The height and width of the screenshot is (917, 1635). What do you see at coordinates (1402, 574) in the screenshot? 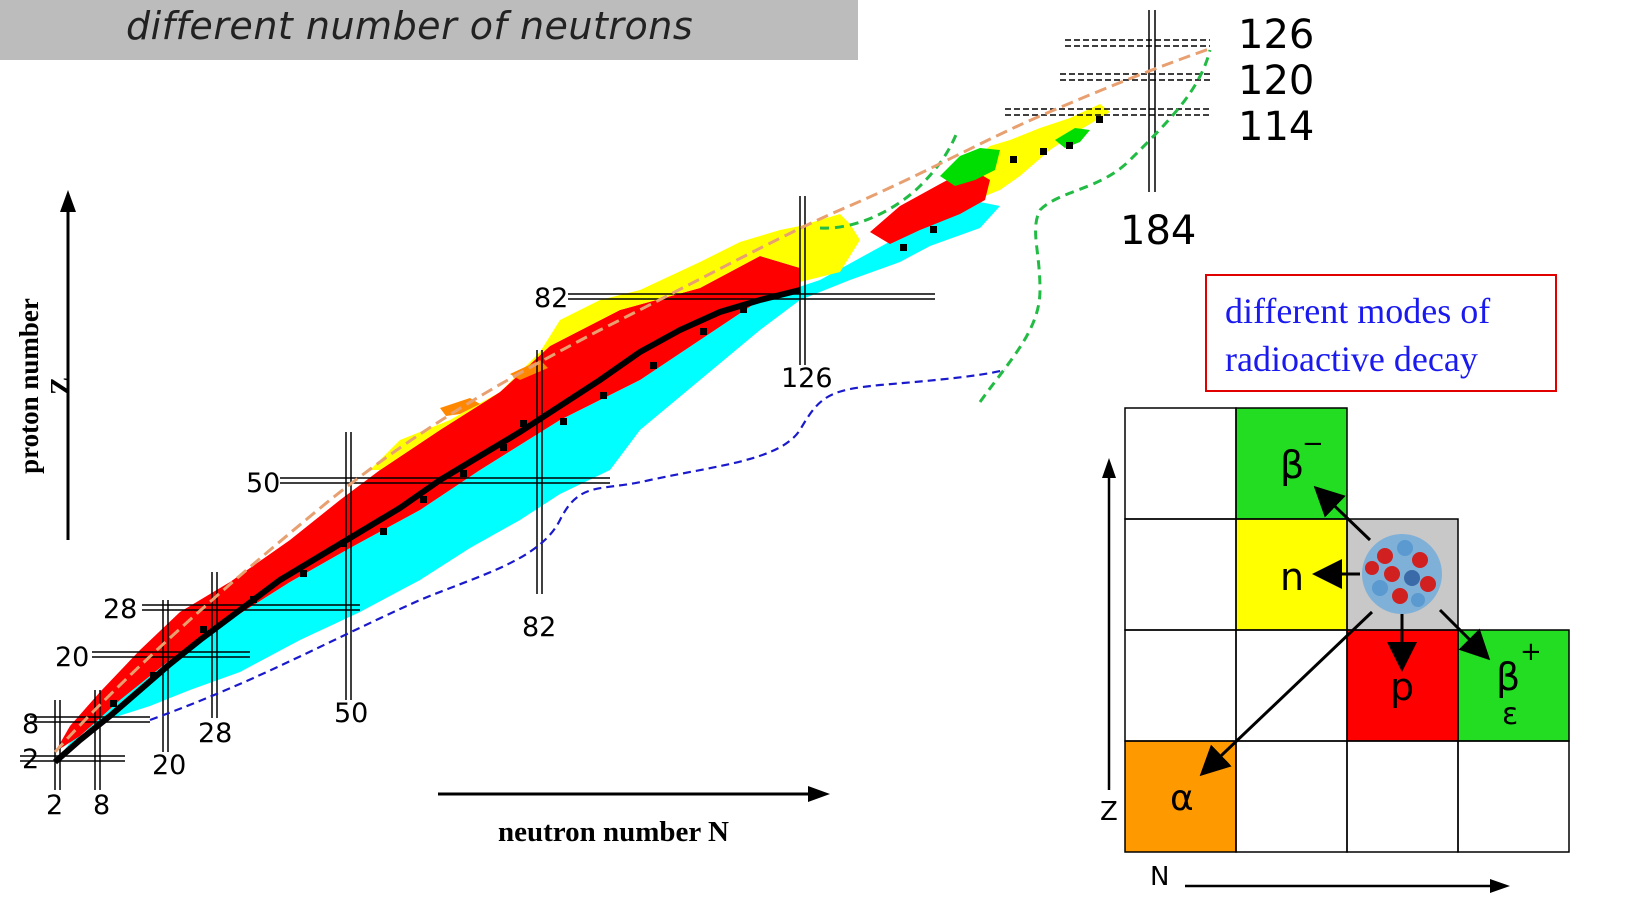
I see `nucleus-image` at bounding box center [1402, 574].